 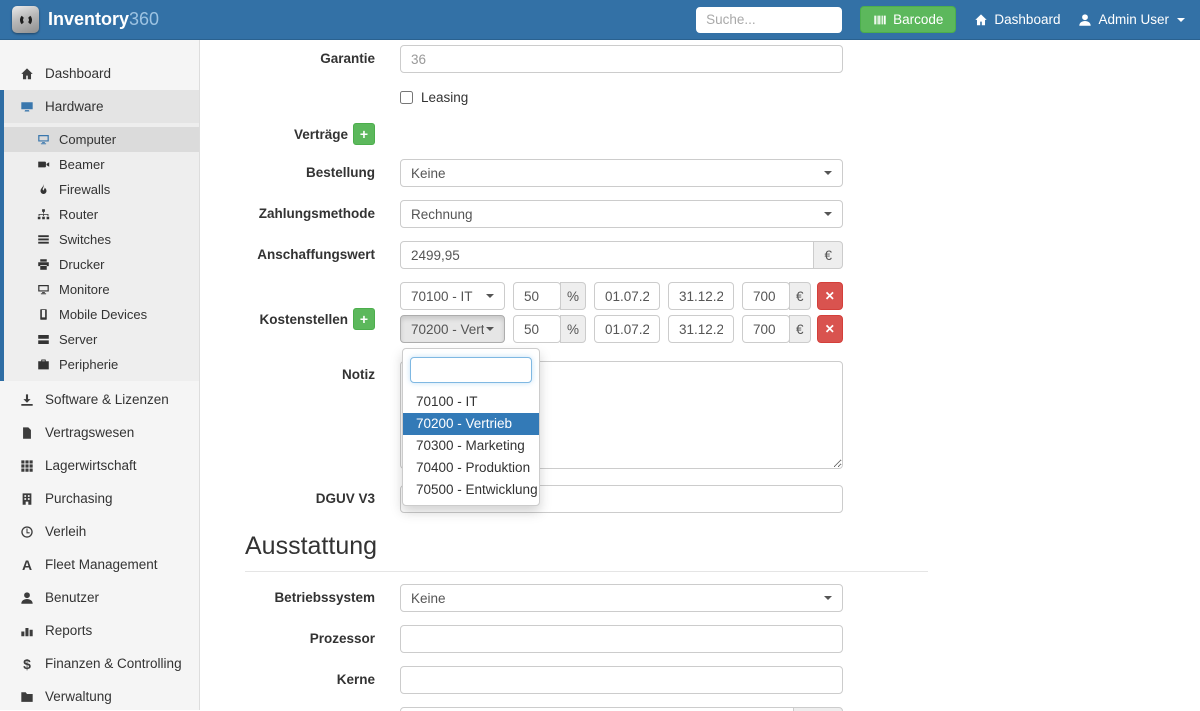 What do you see at coordinates (428, 598) in the screenshot?
I see `betriebssystem-selected-value: Keine` at bounding box center [428, 598].